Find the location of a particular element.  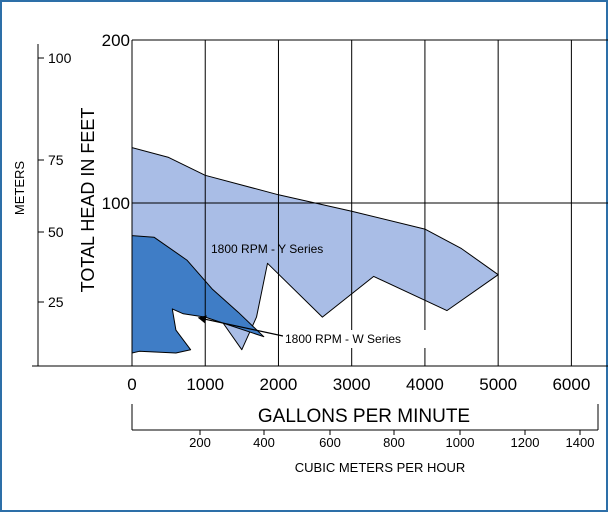

x-axis-title: GALLONS PER MINUTE is located at coordinates (364, 416).